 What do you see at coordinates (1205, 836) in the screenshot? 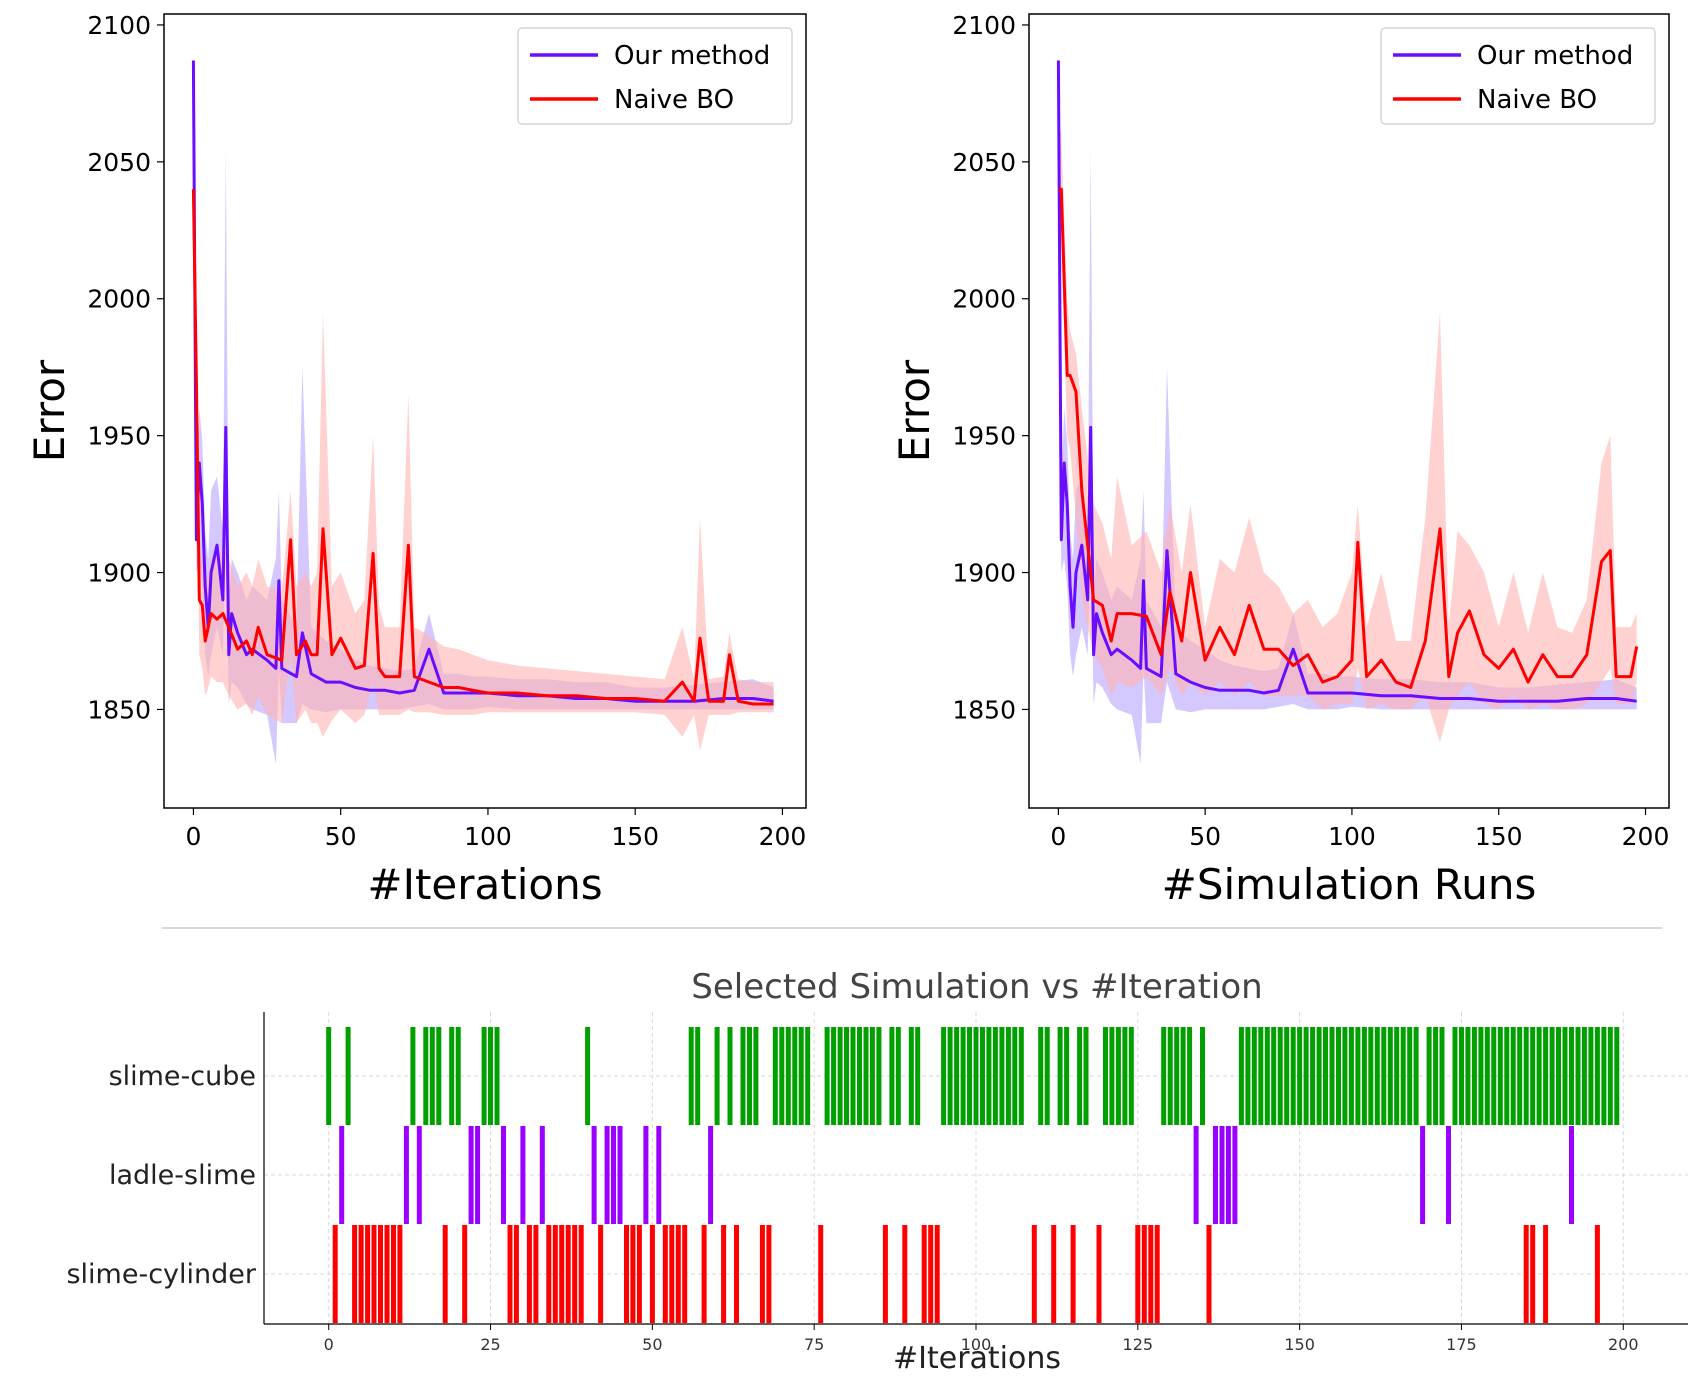
I see `x-tick-label: 50` at bounding box center [1205, 836].